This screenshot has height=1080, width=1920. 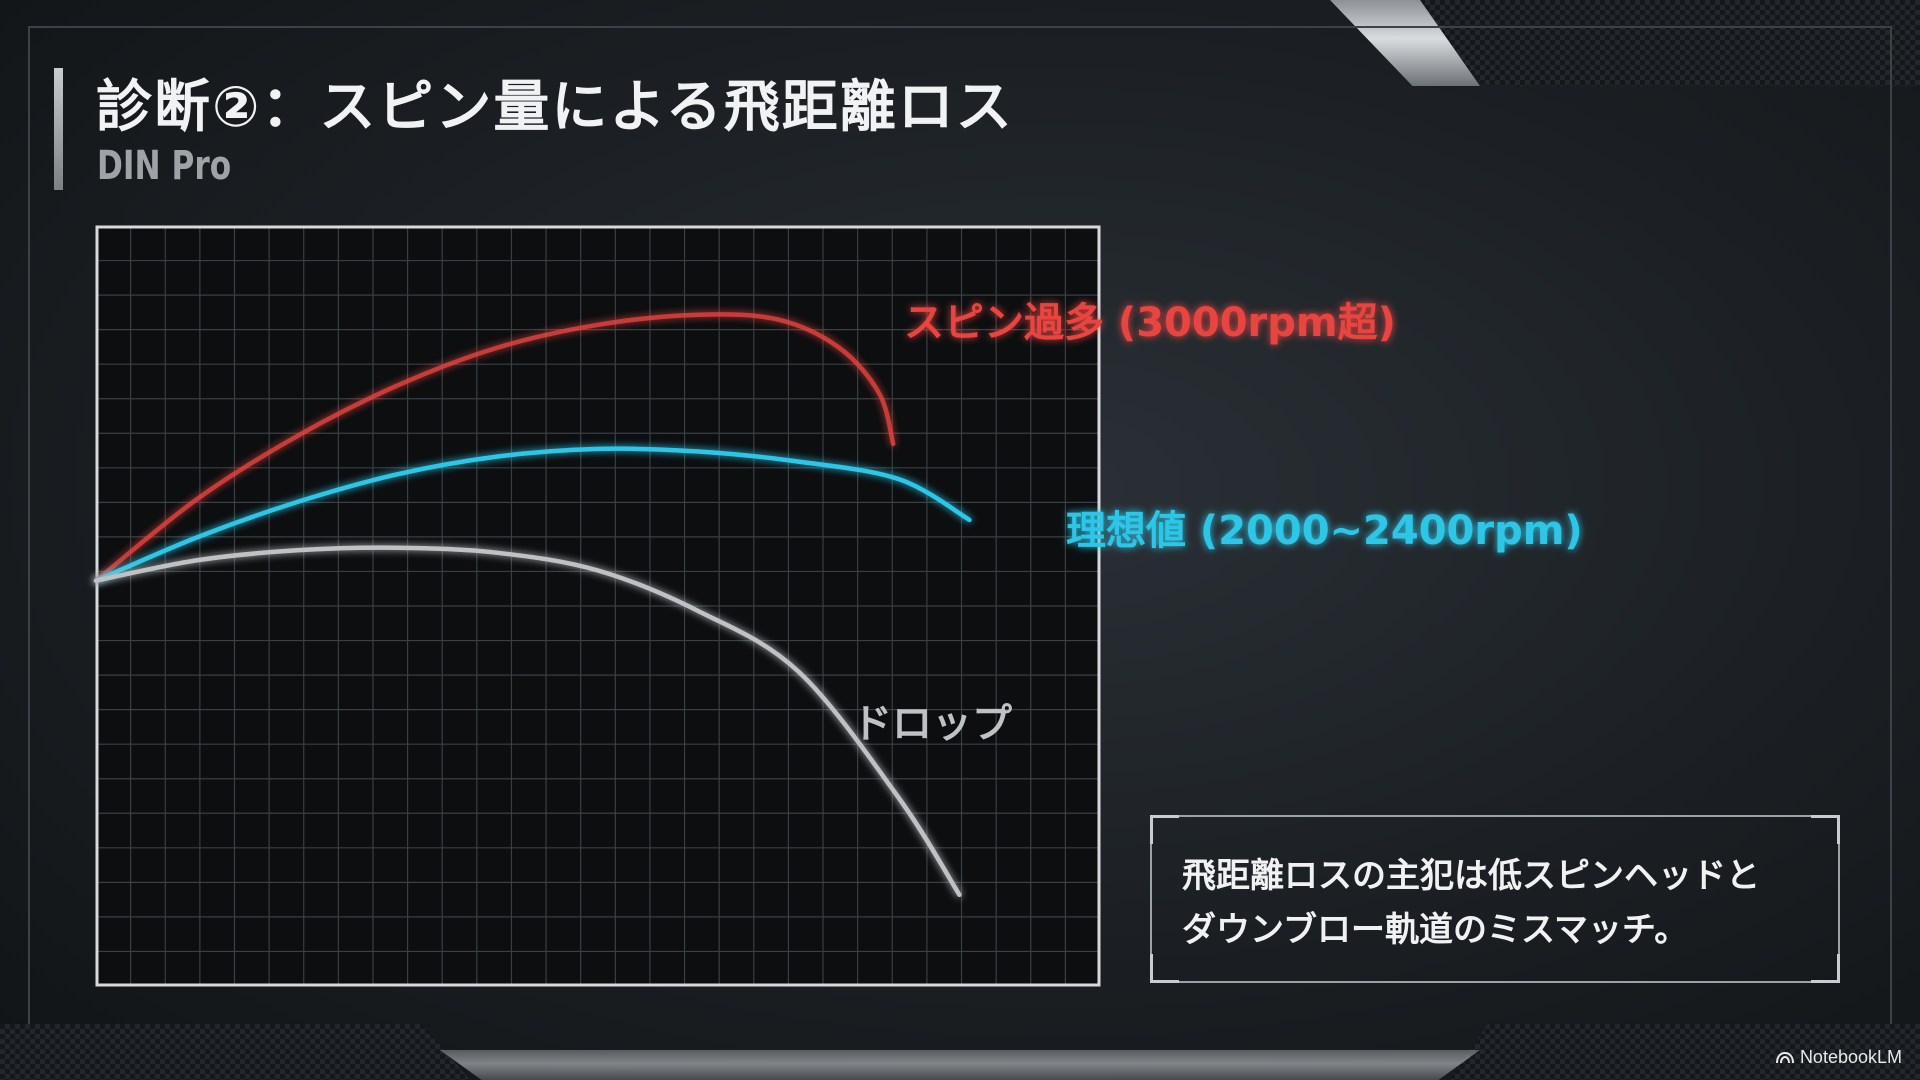 What do you see at coordinates (960, 1065) in the screenshot?
I see `metal-accent-bottom` at bounding box center [960, 1065].